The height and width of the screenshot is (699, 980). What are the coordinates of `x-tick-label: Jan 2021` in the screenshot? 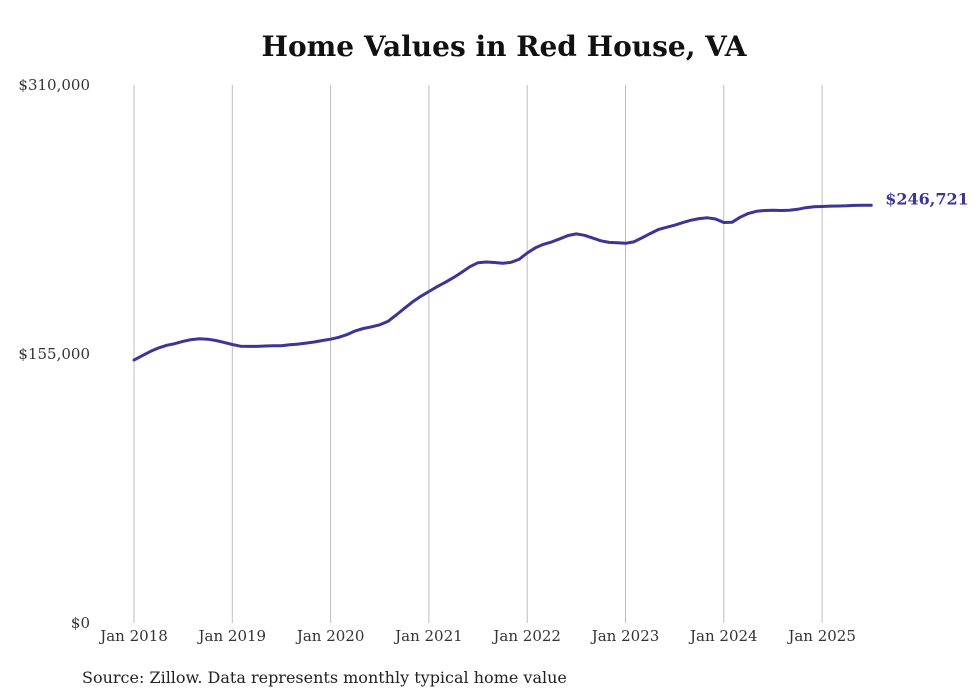 It's located at (428, 636).